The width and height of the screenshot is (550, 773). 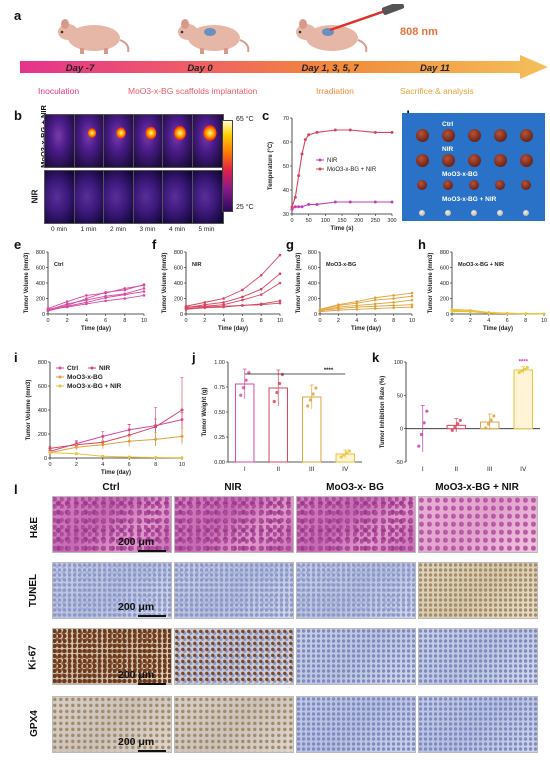 What do you see at coordinates (245, 207) in the screenshot?
I see `colorbar-min-label: 25 °C` at bounding box center [245, 207].